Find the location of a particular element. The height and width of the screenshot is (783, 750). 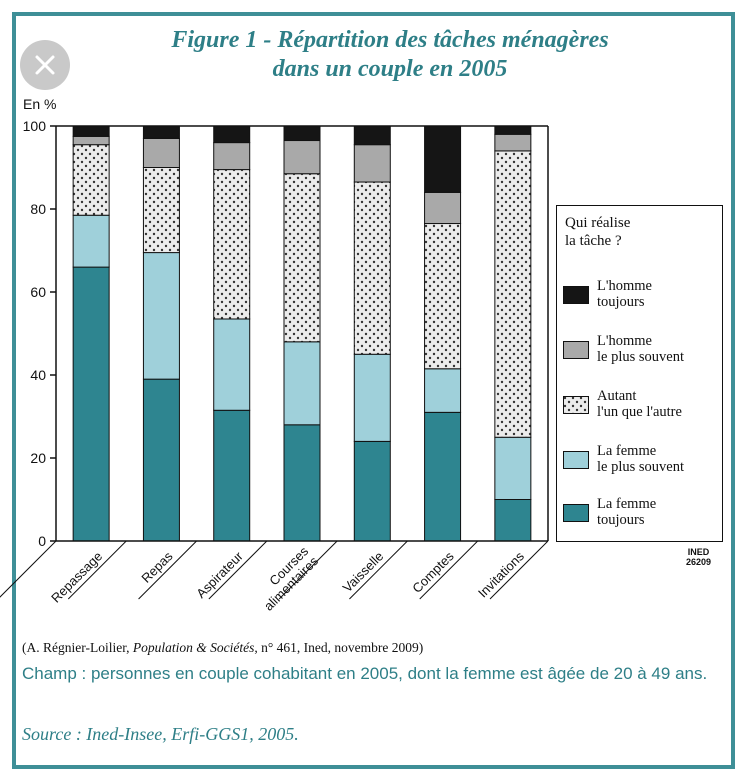

x-tick-label: Invitations is located at coordinates (501, 574).